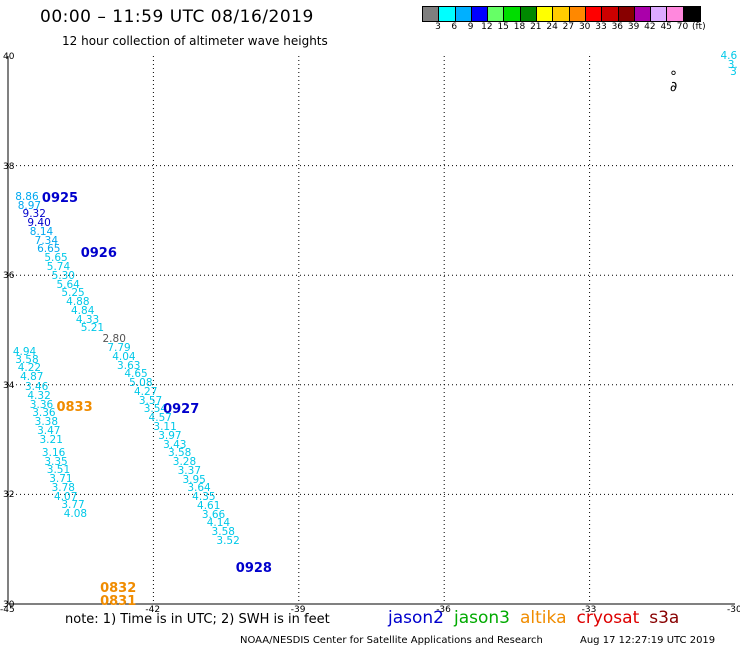 This screenshot has width=740, height=650. I want to click on wave-height-value: 4.32, so click(39, 395).